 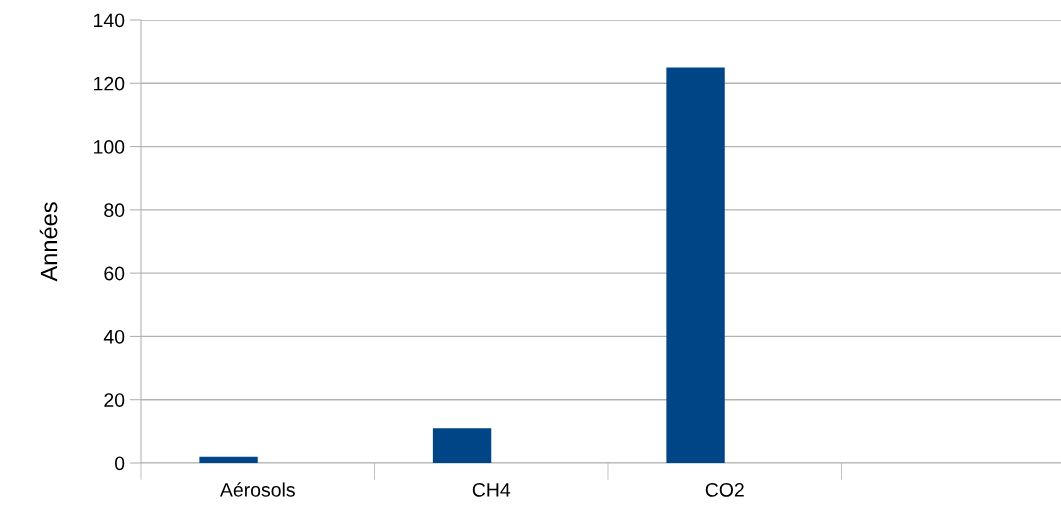 I want to click on y-tick-label: 120, so click(x=109, y=83).